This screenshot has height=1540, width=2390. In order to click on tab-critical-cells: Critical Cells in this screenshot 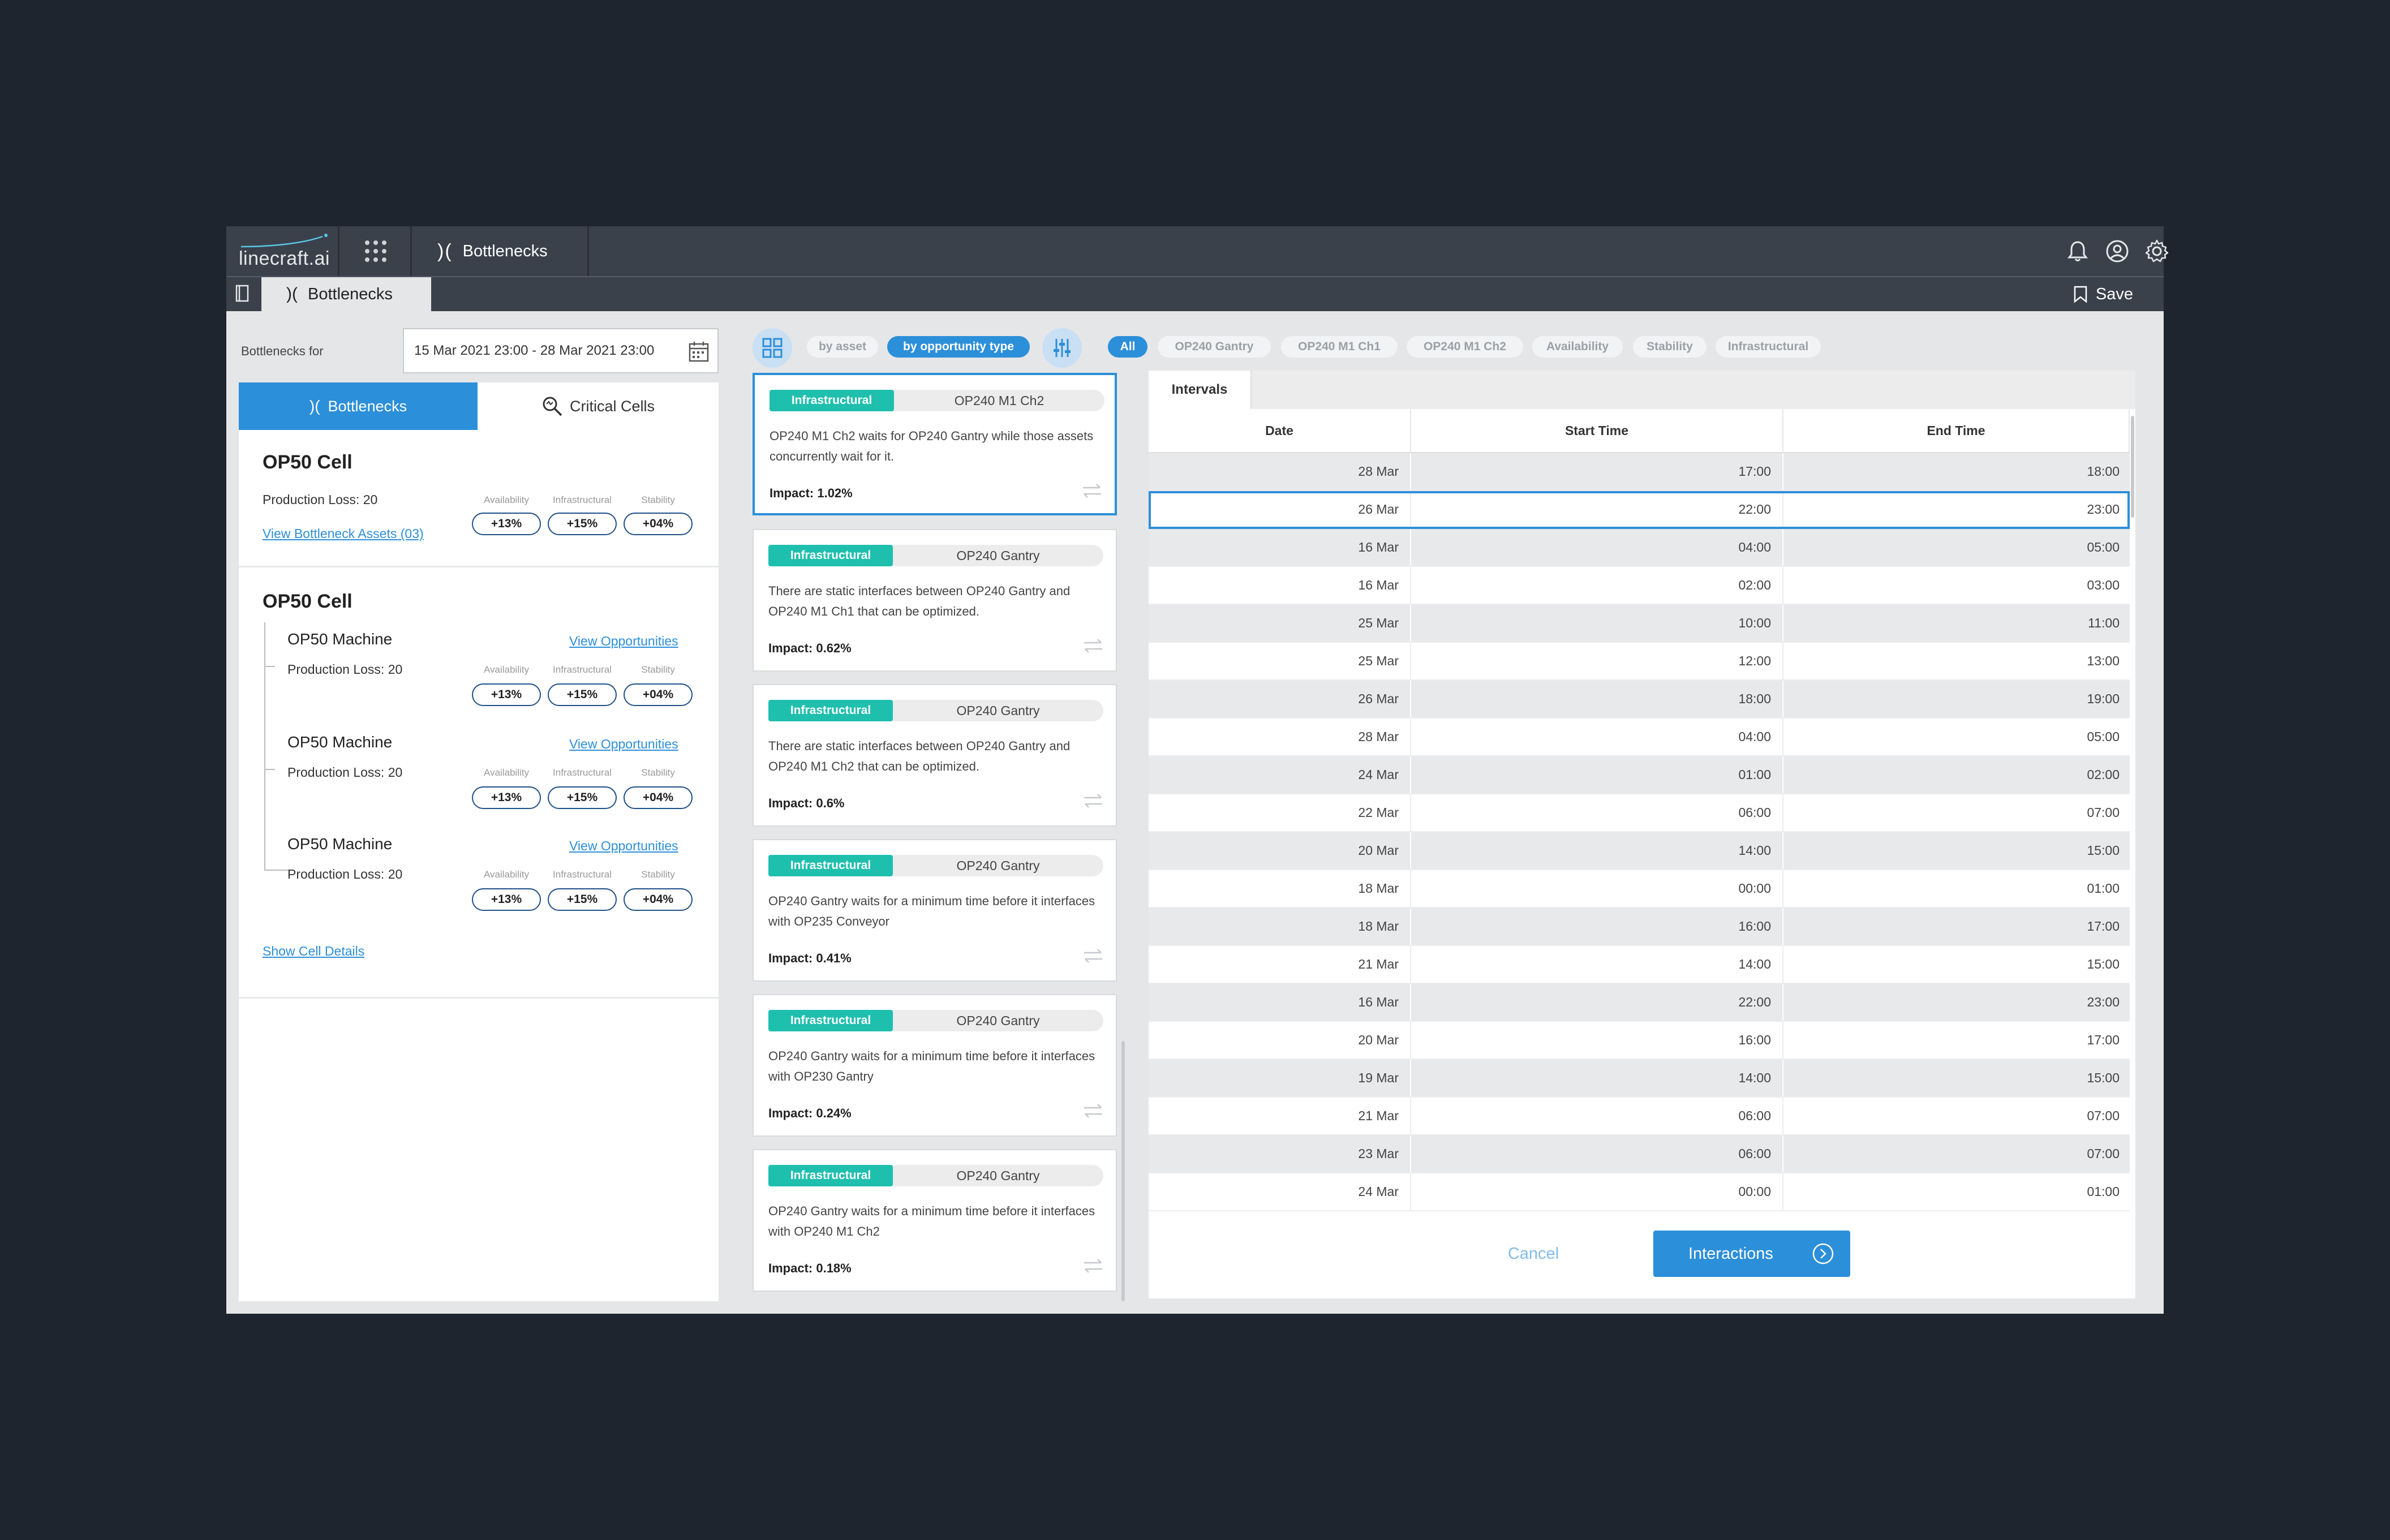, I will do `click(598, 406)`.